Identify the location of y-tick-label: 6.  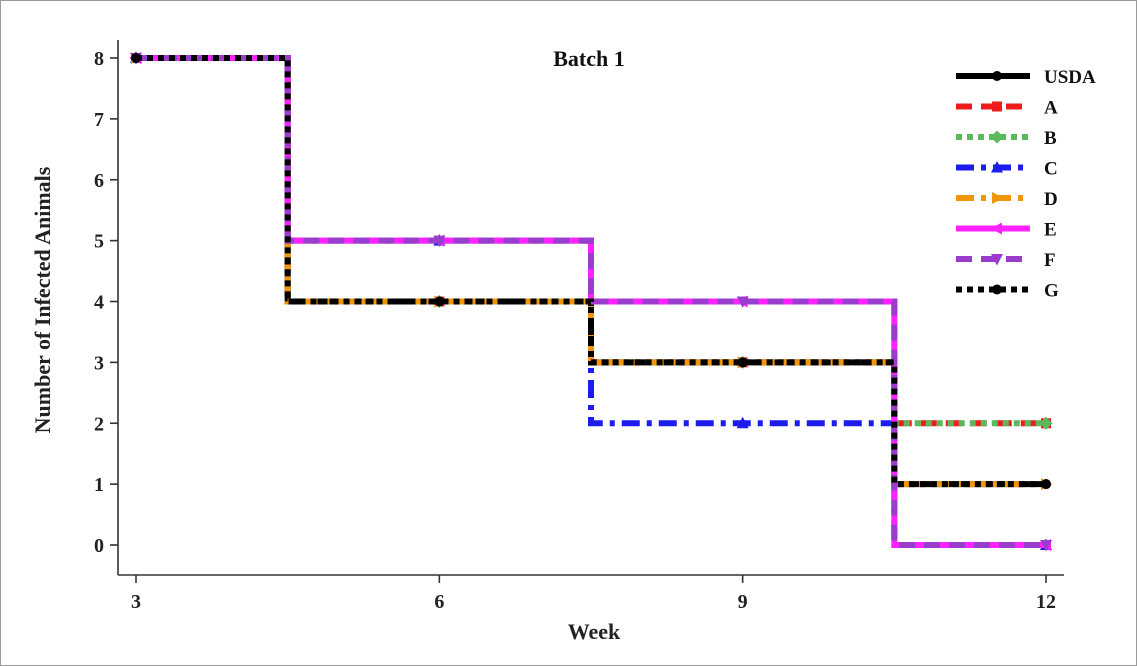
(99, 181).